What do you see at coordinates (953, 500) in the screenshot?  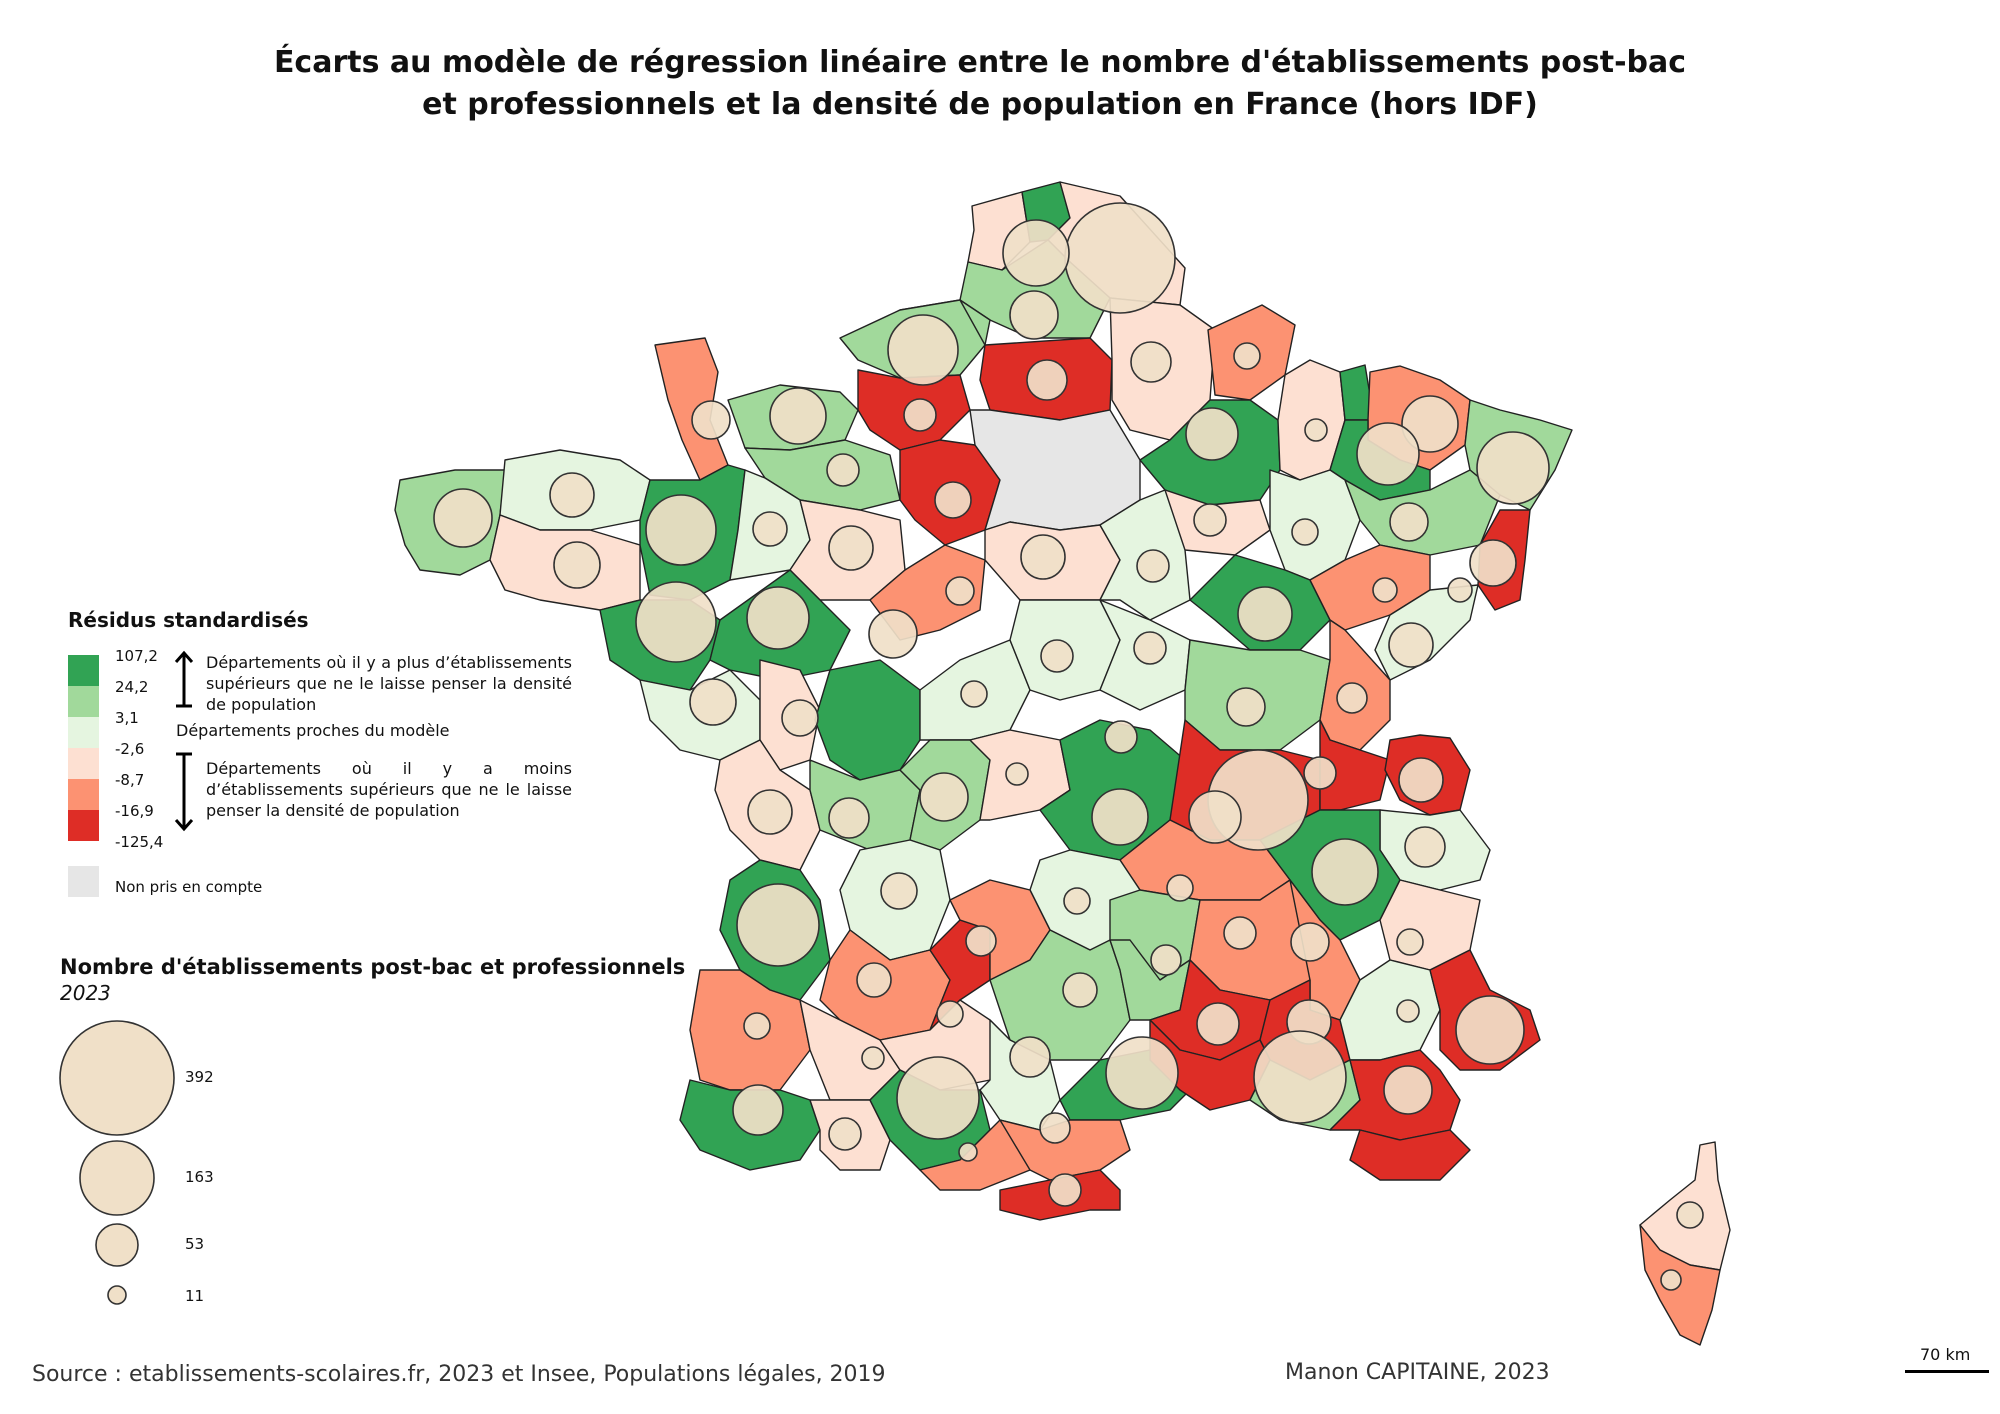 I see `circle-eure-et-loir` at bounding box center [953, 500].